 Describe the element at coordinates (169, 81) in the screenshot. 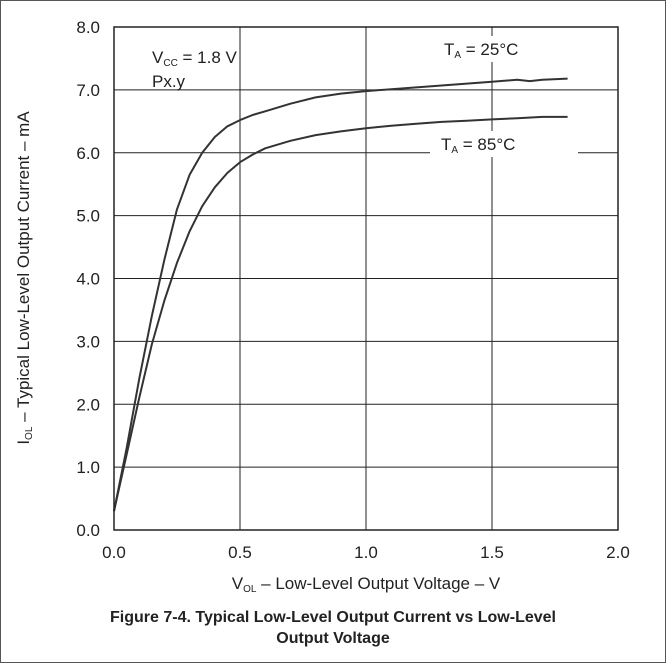

I see `port-annotation: Px.y` at that location.